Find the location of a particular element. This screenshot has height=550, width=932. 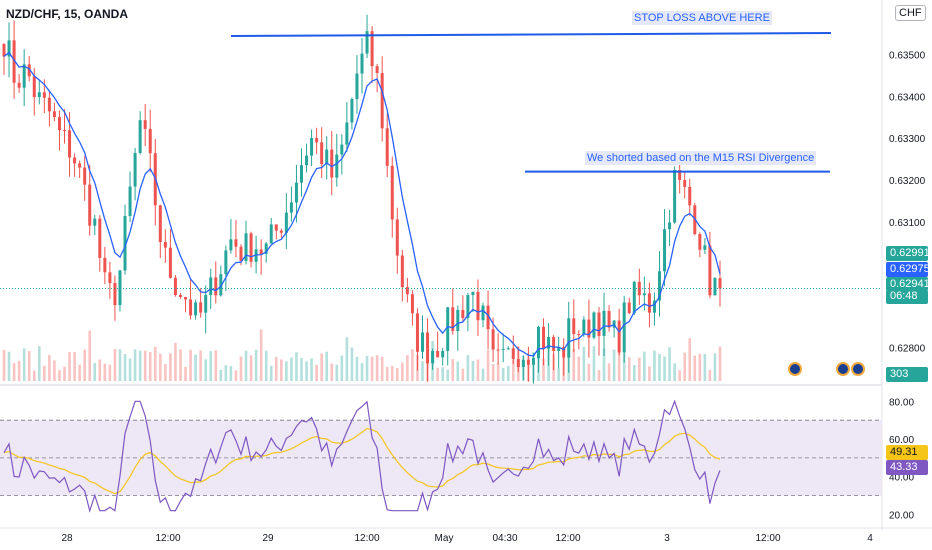

price-tick-label: 0.63400 is located at coordinates (907, 97).